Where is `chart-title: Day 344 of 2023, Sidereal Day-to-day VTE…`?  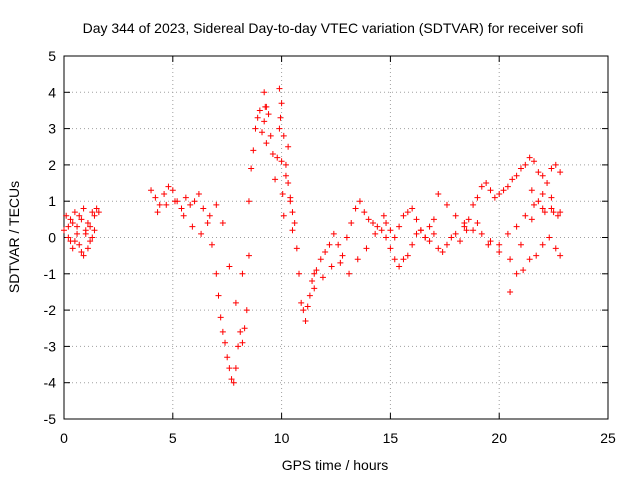
chart-title: Day 344 of 2023, Sidereal Day-to-day VTE… is located at coordinates (333, 28).